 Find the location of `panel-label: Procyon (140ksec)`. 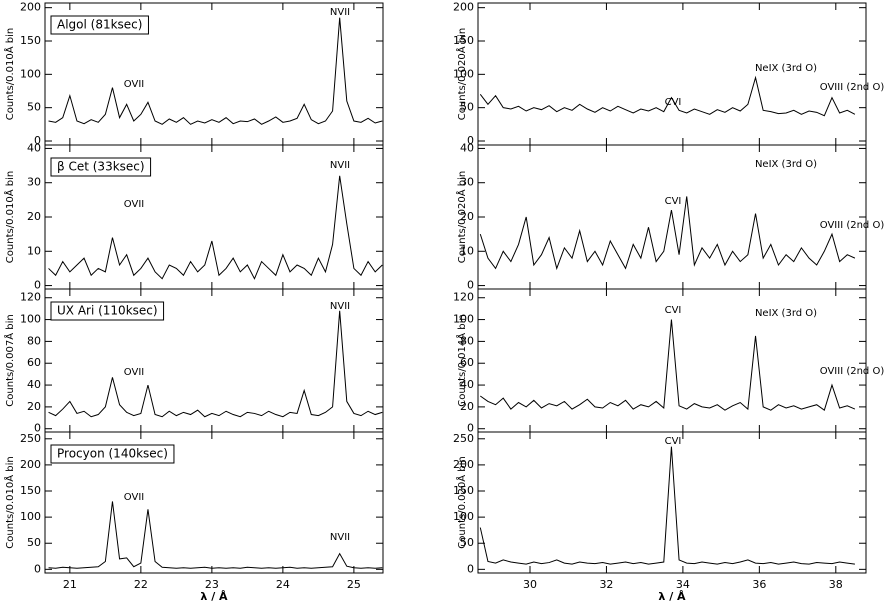

panel-label: Procyon (140ksec) is located at coordinates (112, 454).